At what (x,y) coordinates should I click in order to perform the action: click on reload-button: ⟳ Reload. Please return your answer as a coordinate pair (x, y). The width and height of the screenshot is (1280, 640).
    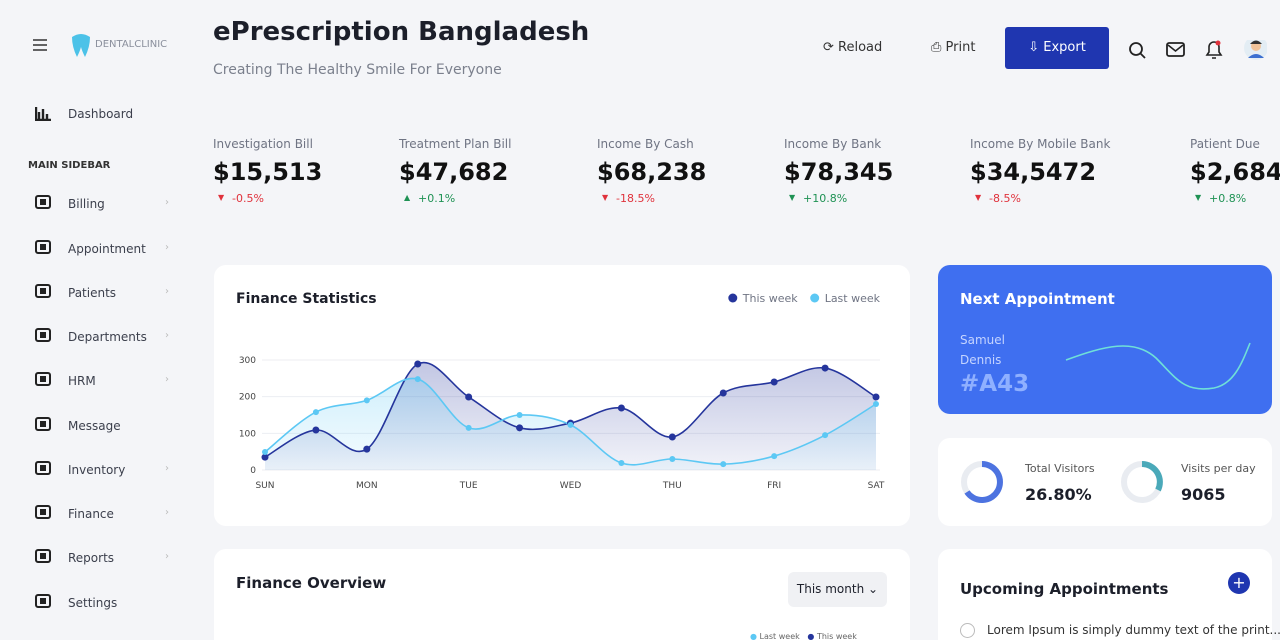
    Looking at the image, I should click on (853, 47).